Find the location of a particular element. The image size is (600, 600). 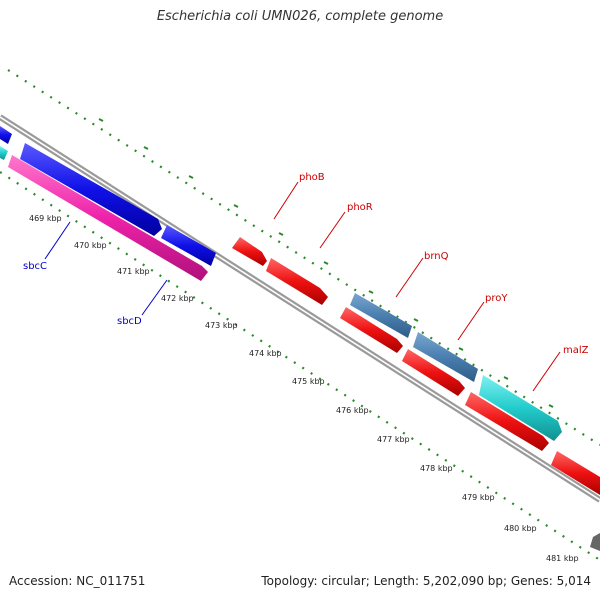

tick-label: 480 kbp is located at coordinates (520, 528).